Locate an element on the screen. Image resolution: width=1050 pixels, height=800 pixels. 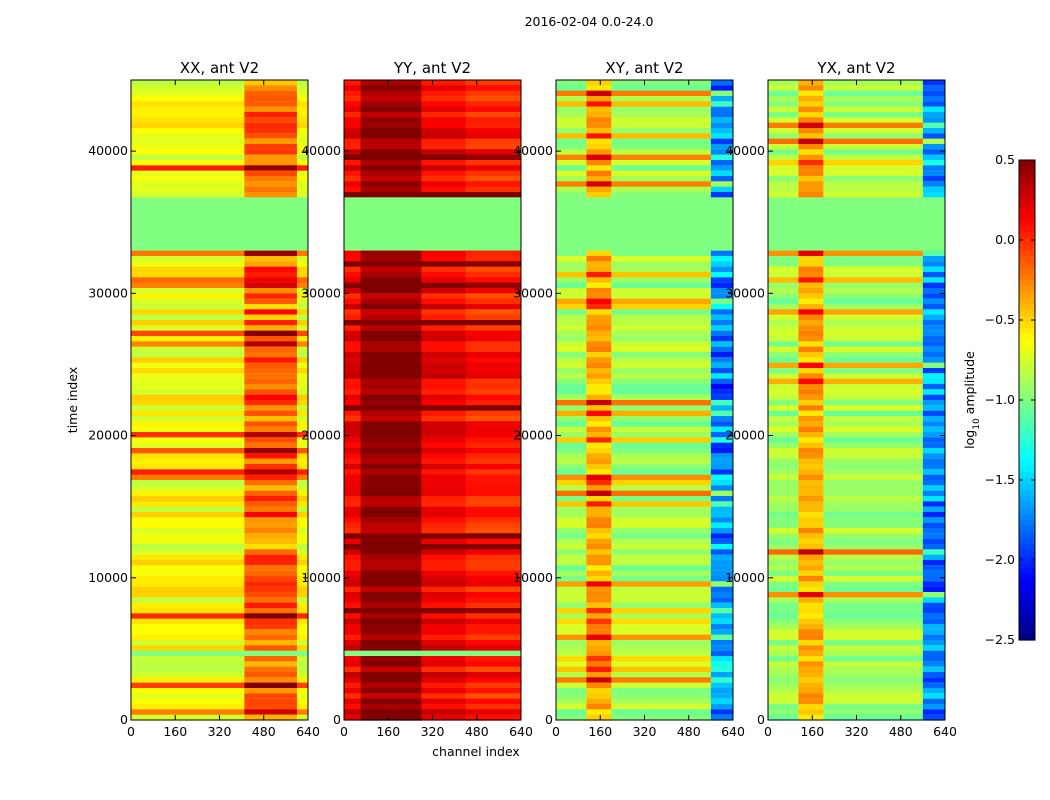
y-tick-label: 40000 is located at coordinates (745, 150).